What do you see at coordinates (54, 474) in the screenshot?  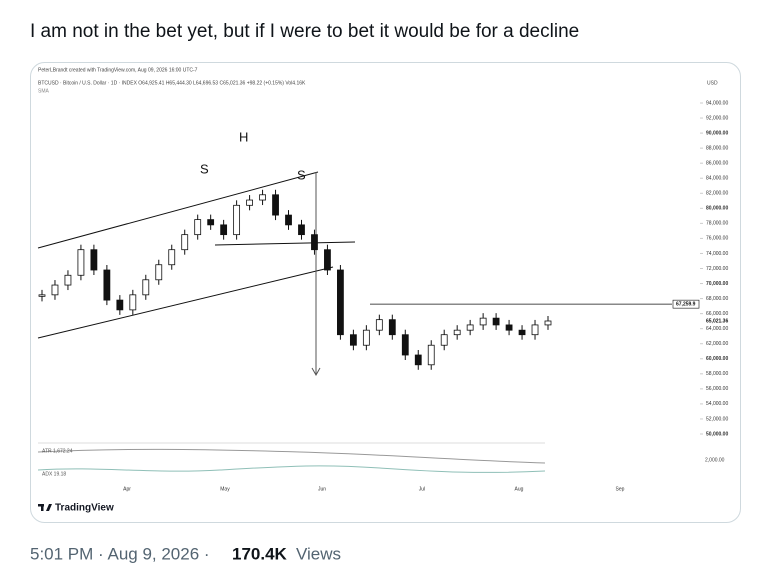 I see `indicator-label: ADX 19.18` at bounding box center [54, 474].